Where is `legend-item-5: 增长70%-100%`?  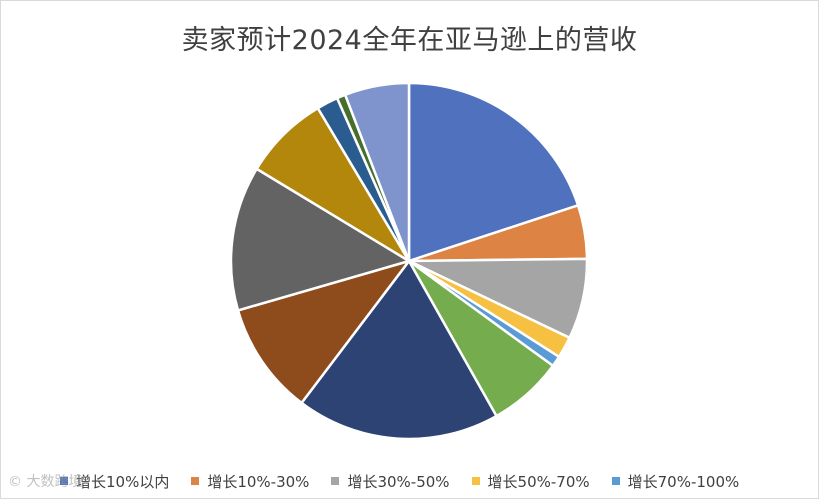
legend-item-5: 增长70%-100% is located at coordinates (675, 481).